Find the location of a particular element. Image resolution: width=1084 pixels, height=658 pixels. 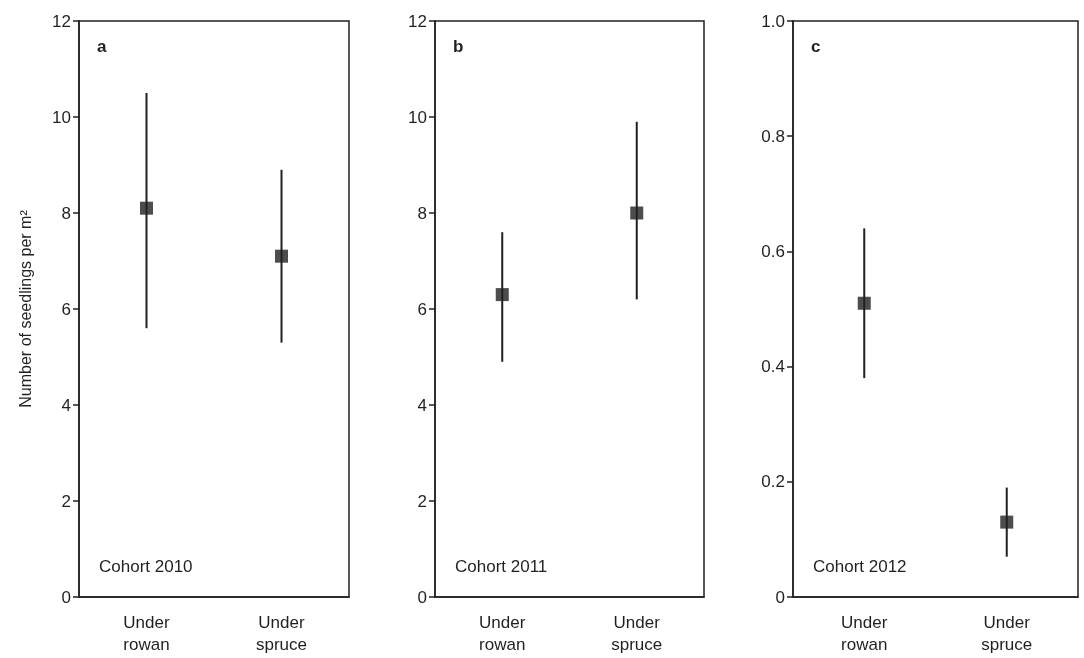

y-tick-label: 1.0 is located at coordinates (773, 21).